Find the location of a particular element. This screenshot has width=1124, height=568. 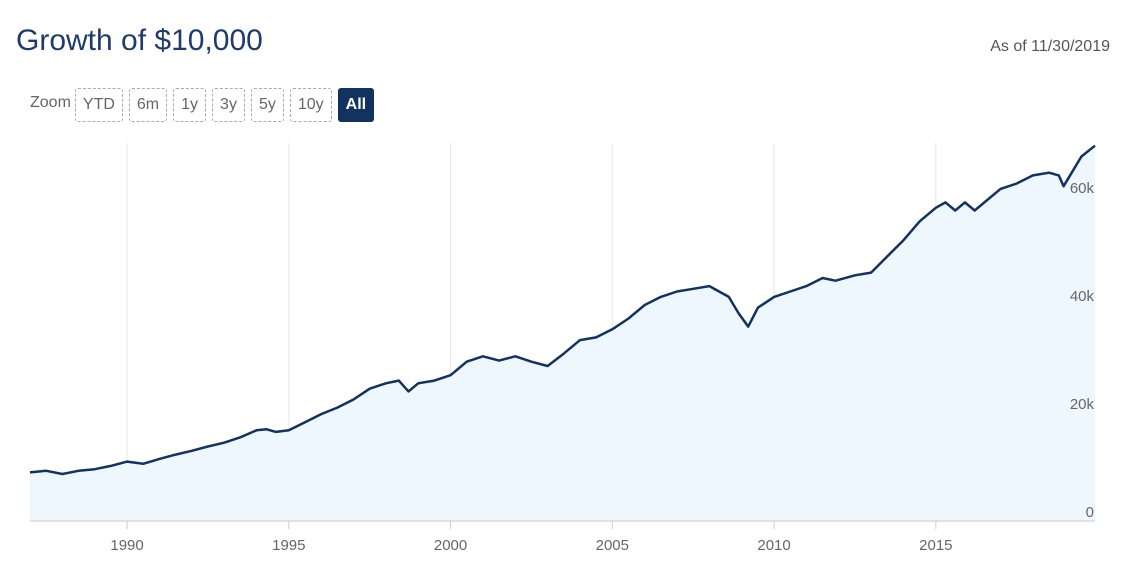

y-tick-label-40k: 40k is located at coordinates (1082, 296).